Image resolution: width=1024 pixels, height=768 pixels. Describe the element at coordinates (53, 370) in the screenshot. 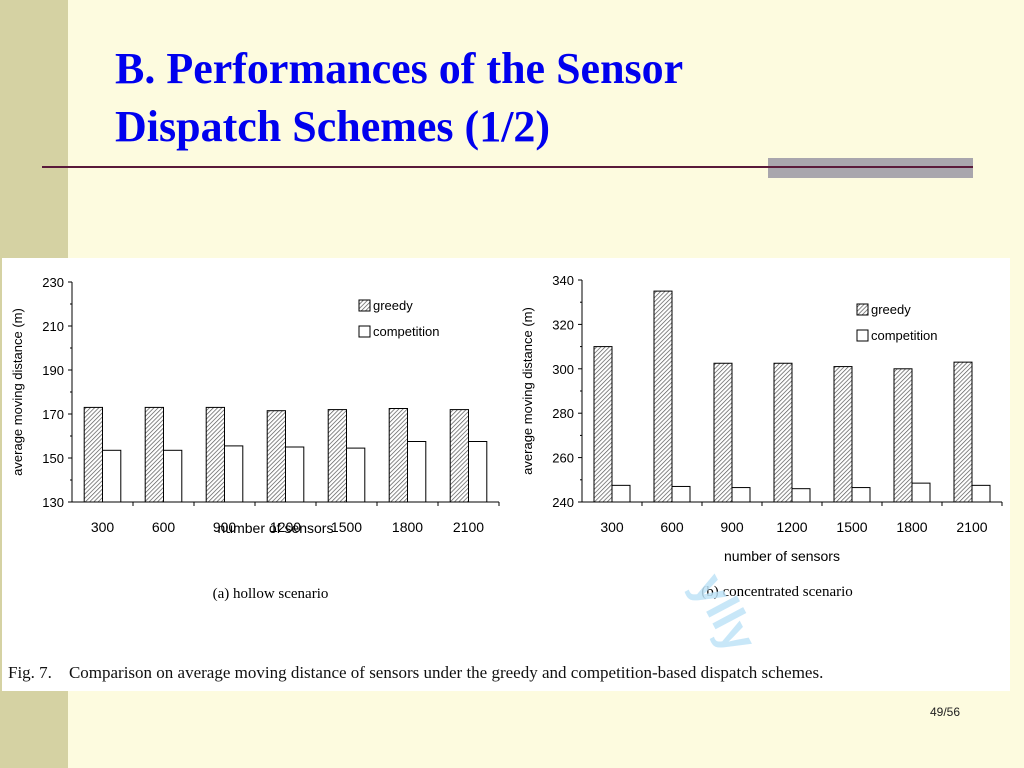

I see `y-tick-label: 190` at that location.